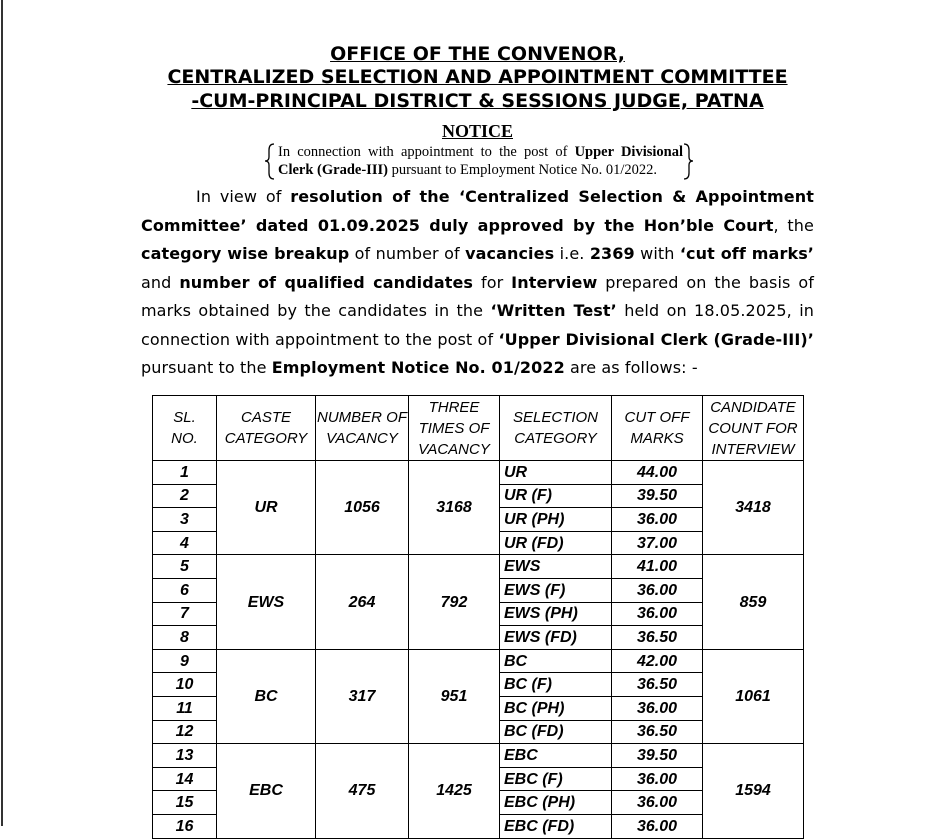 This screenshot has height=839, width=929. Describe the element at coordinates (362, 602) in the screenshot. I see `vacancy-count: 264` at that location.